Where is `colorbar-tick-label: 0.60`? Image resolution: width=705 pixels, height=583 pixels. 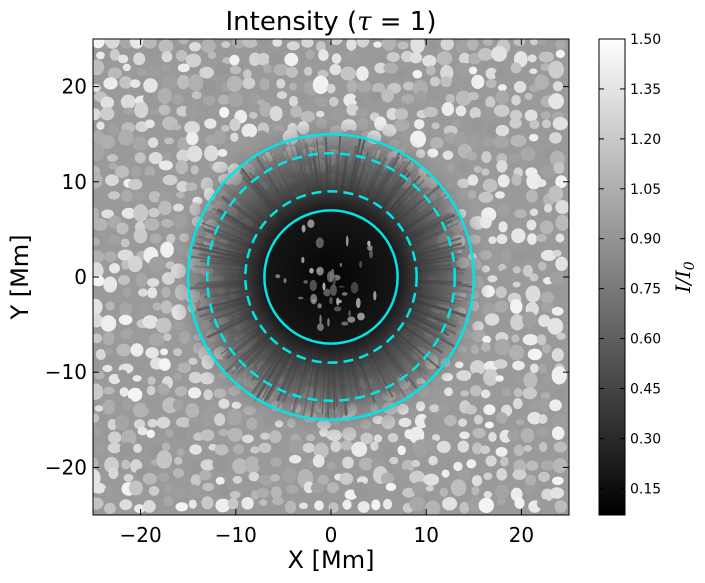
colorbar-tick-label: 0.60 is located at coordinates (645, 340).